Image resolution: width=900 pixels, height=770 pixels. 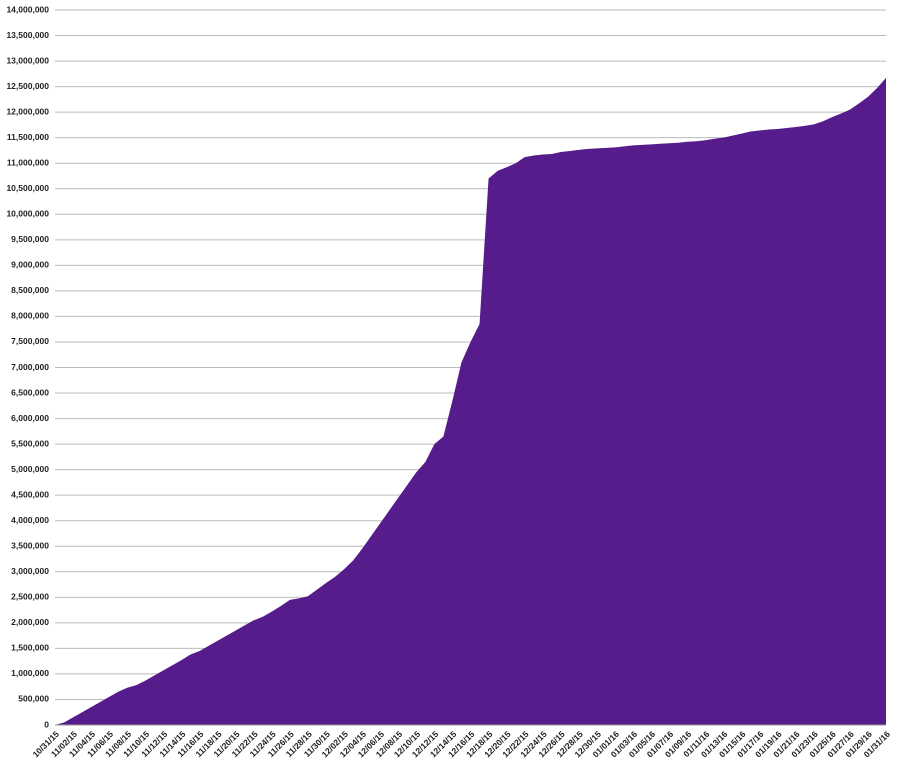 I want to click on y-tick-label: 3,000,000, so click(x=30, y=571).